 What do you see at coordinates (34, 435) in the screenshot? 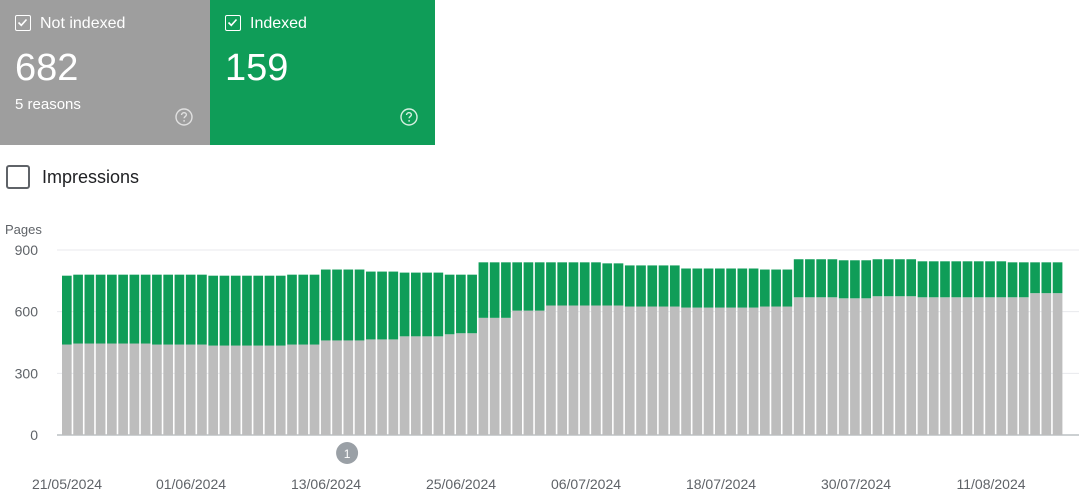
I see `y-tick-label: 0` at bounding box center [34, 435].